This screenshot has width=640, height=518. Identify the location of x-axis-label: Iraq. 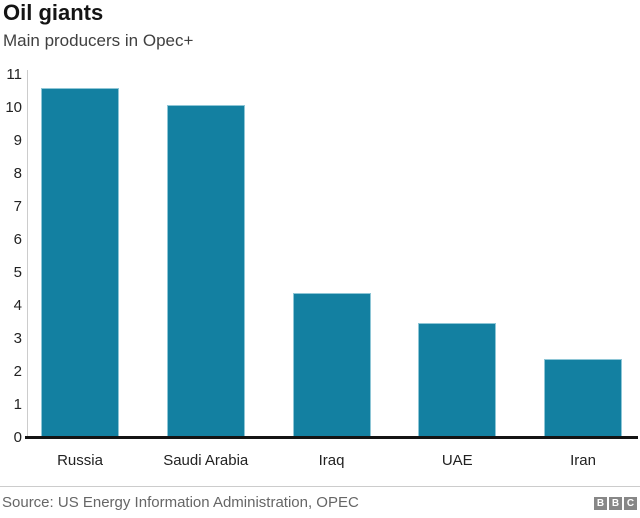
(331, 460).